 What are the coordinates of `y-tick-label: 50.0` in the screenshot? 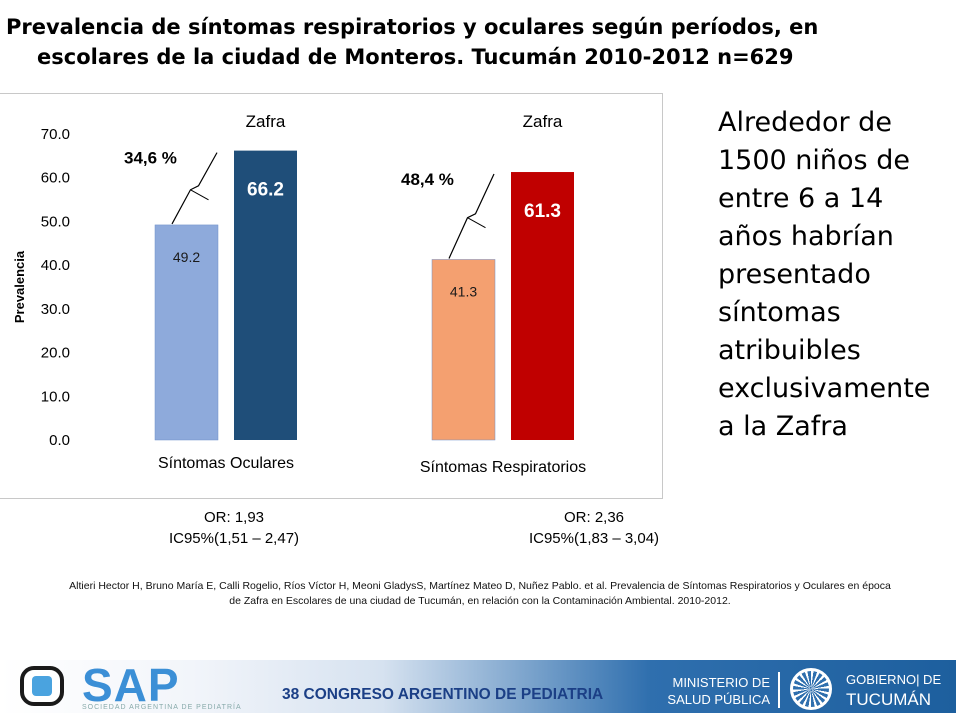 It's located at (55, 221).